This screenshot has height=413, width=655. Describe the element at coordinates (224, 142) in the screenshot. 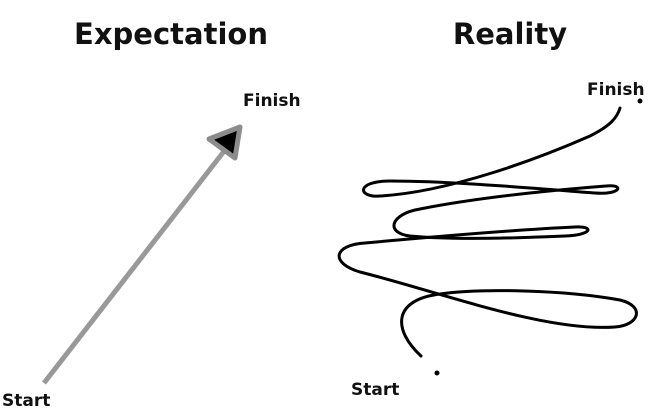

I see `expectation-arrow-head` at that location.